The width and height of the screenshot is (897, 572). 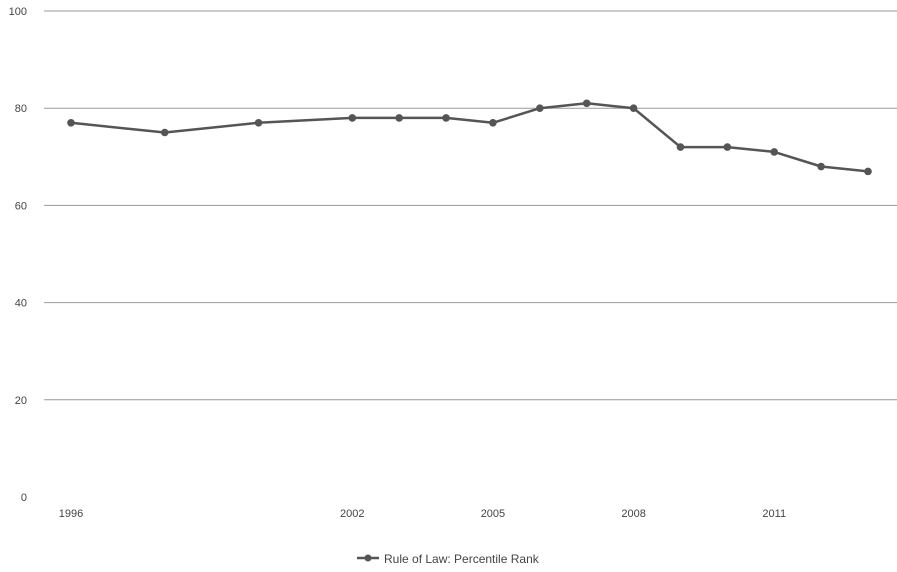 What do you see at coordinates (21, 304) in the screenshot?
I see `y-tick-label: 40` at bounding box center [21, 304].